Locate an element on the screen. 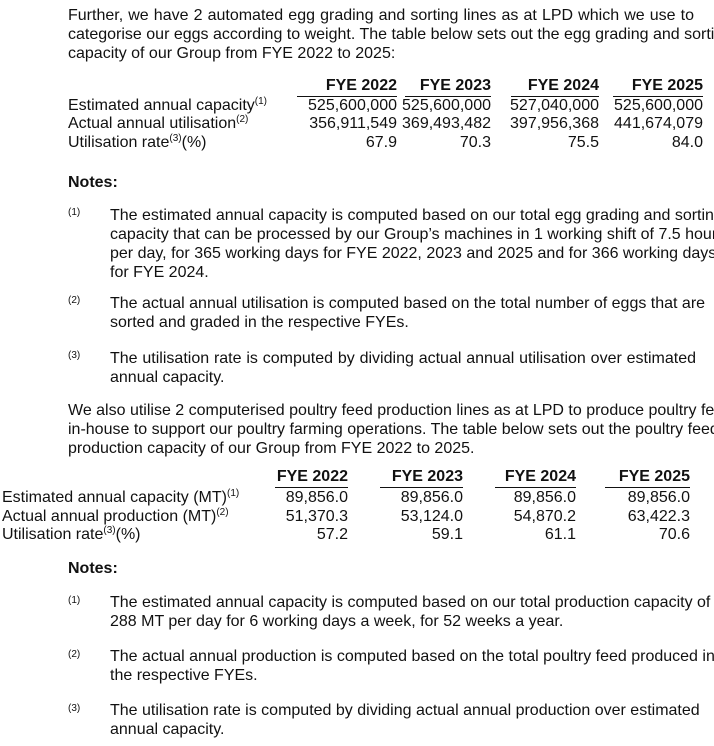 The image size is (714, 746). row-label: Estimated annual capacity(1) is located at coordinates (168, 105).